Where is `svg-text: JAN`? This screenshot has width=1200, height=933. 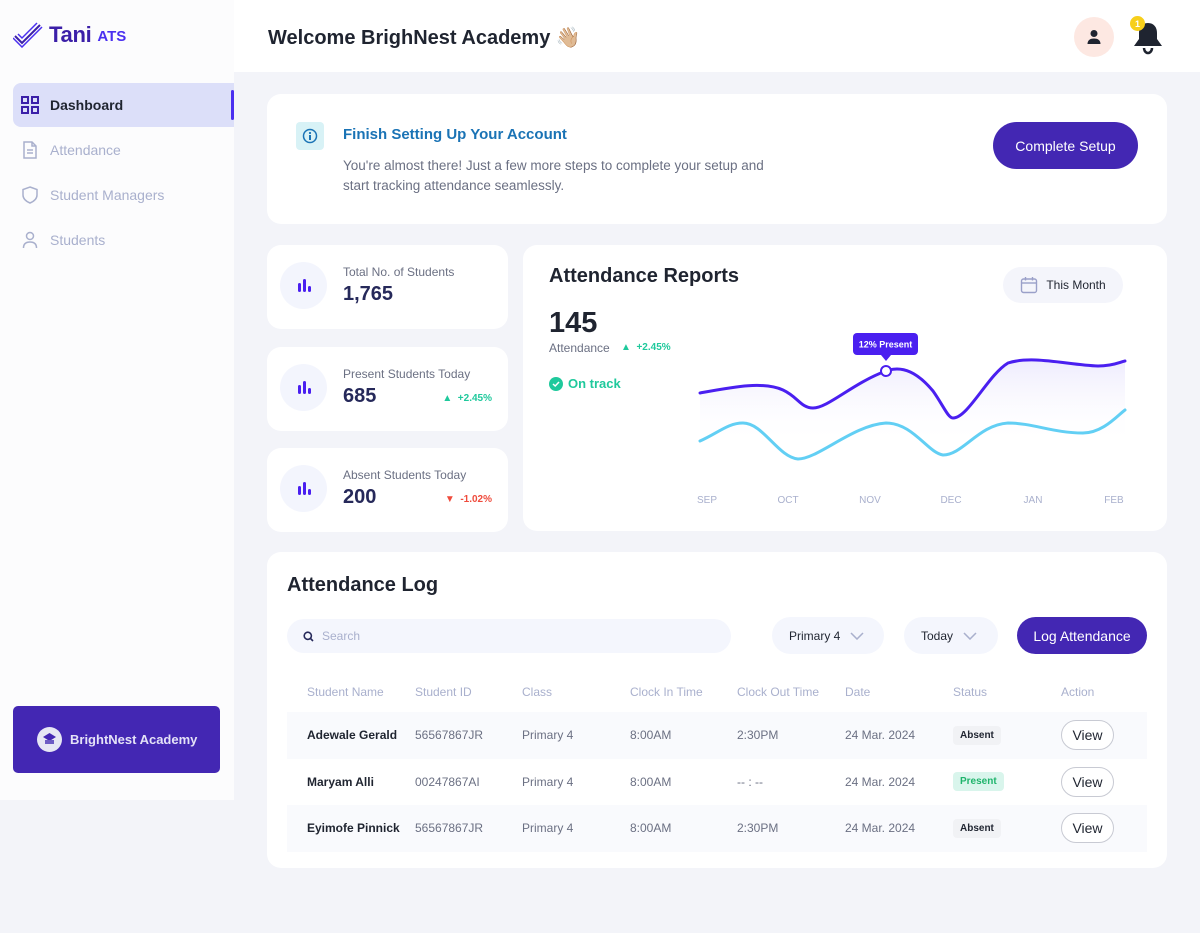 svg-text: JAN is located at coordinates (1033, 500).